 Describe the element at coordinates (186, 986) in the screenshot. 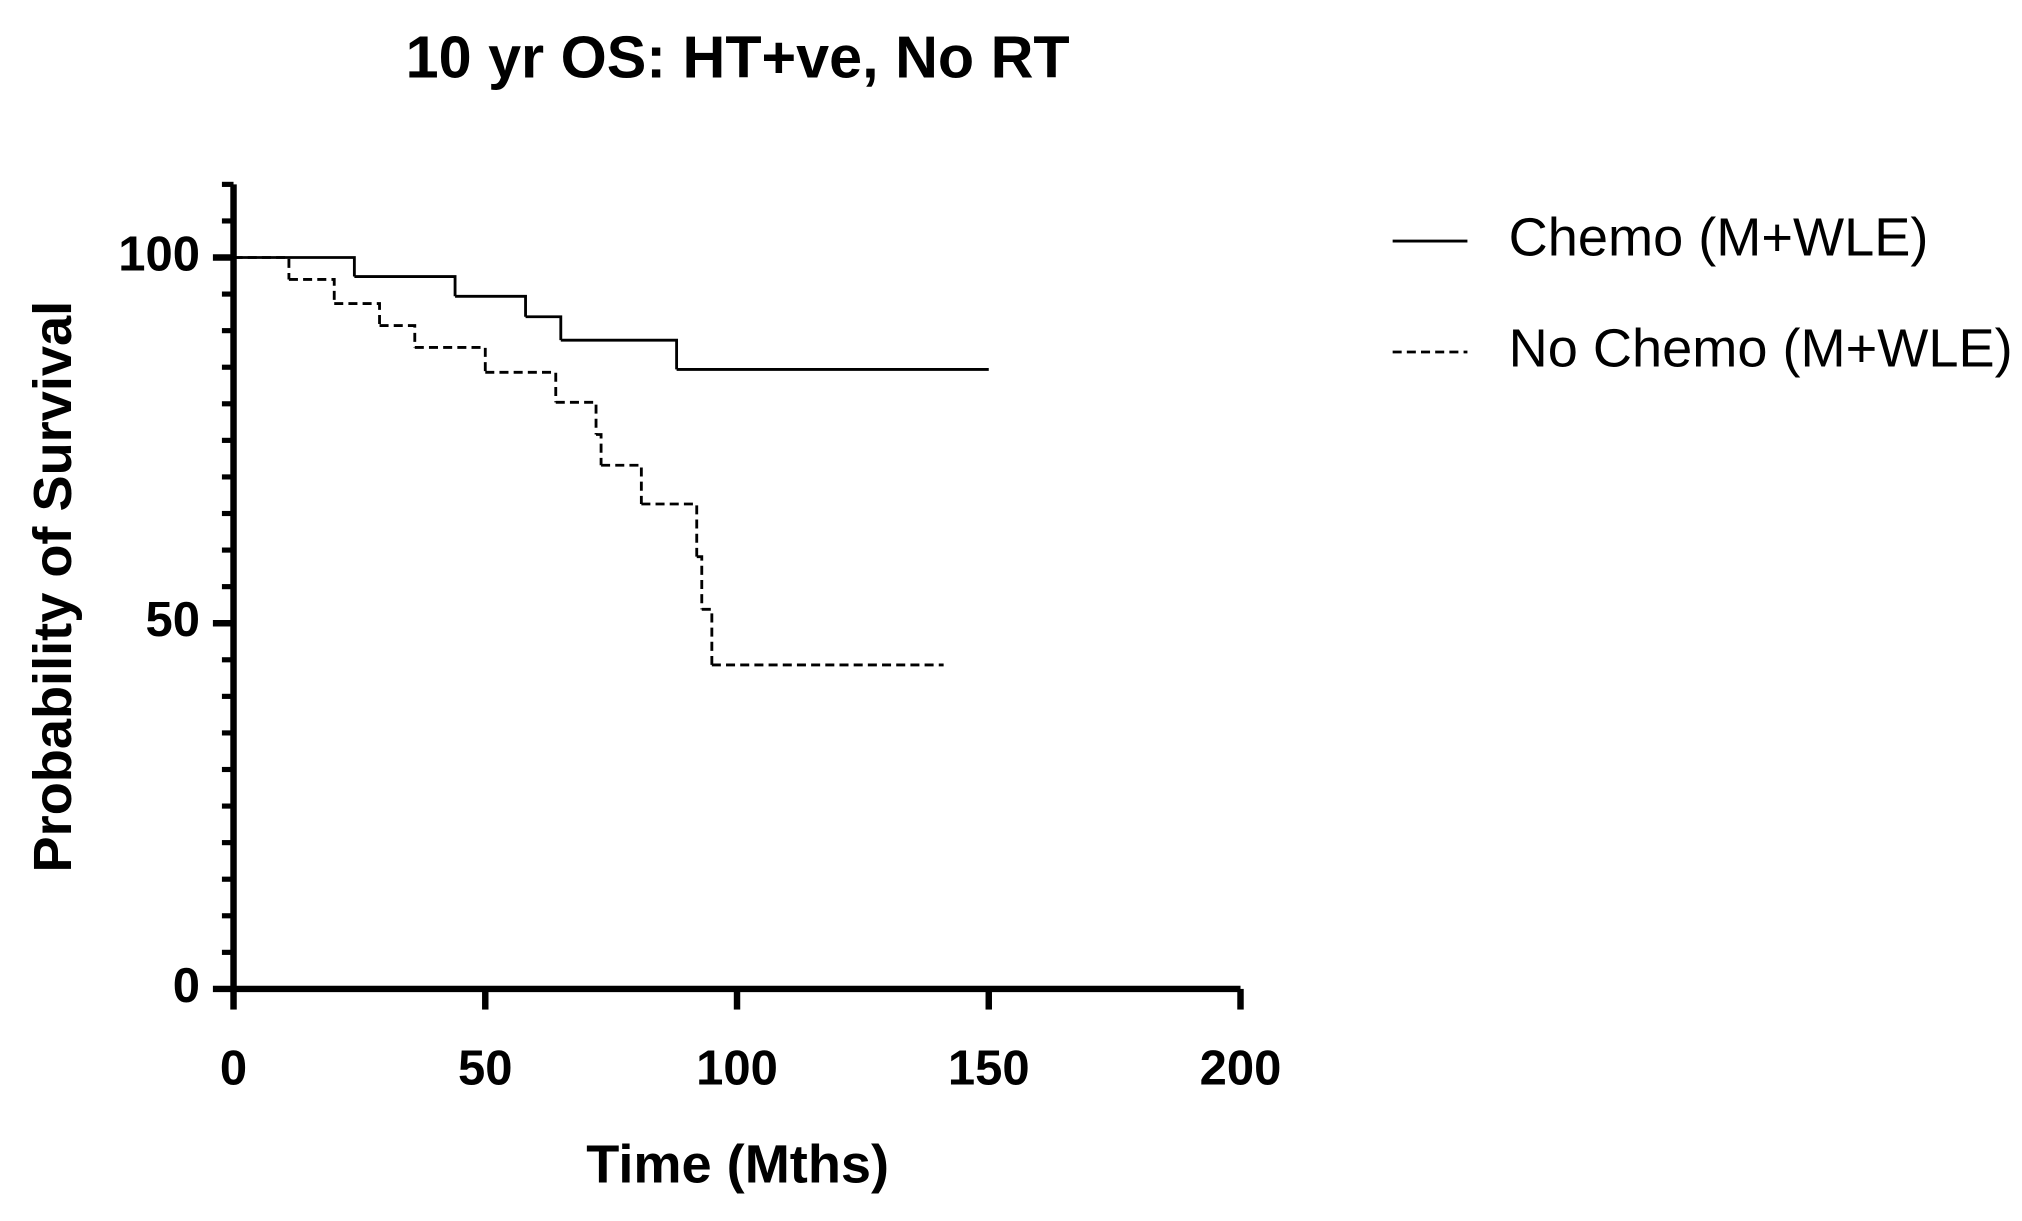

I see `y-tick-label: 0` at that location.